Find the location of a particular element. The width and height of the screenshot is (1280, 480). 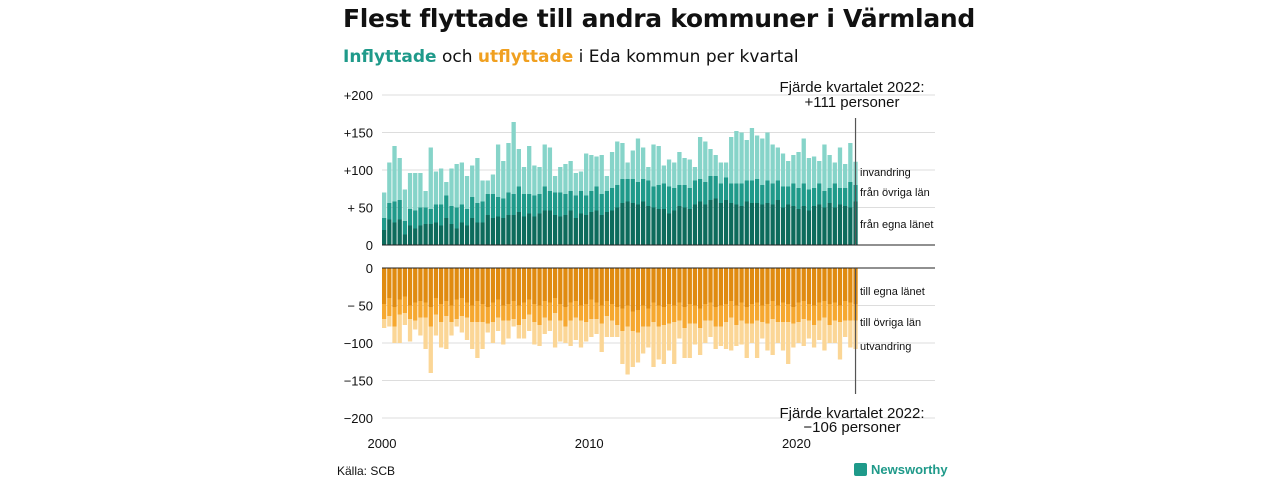

ytick-label-in: +100 is located at coordinates (358, 170).